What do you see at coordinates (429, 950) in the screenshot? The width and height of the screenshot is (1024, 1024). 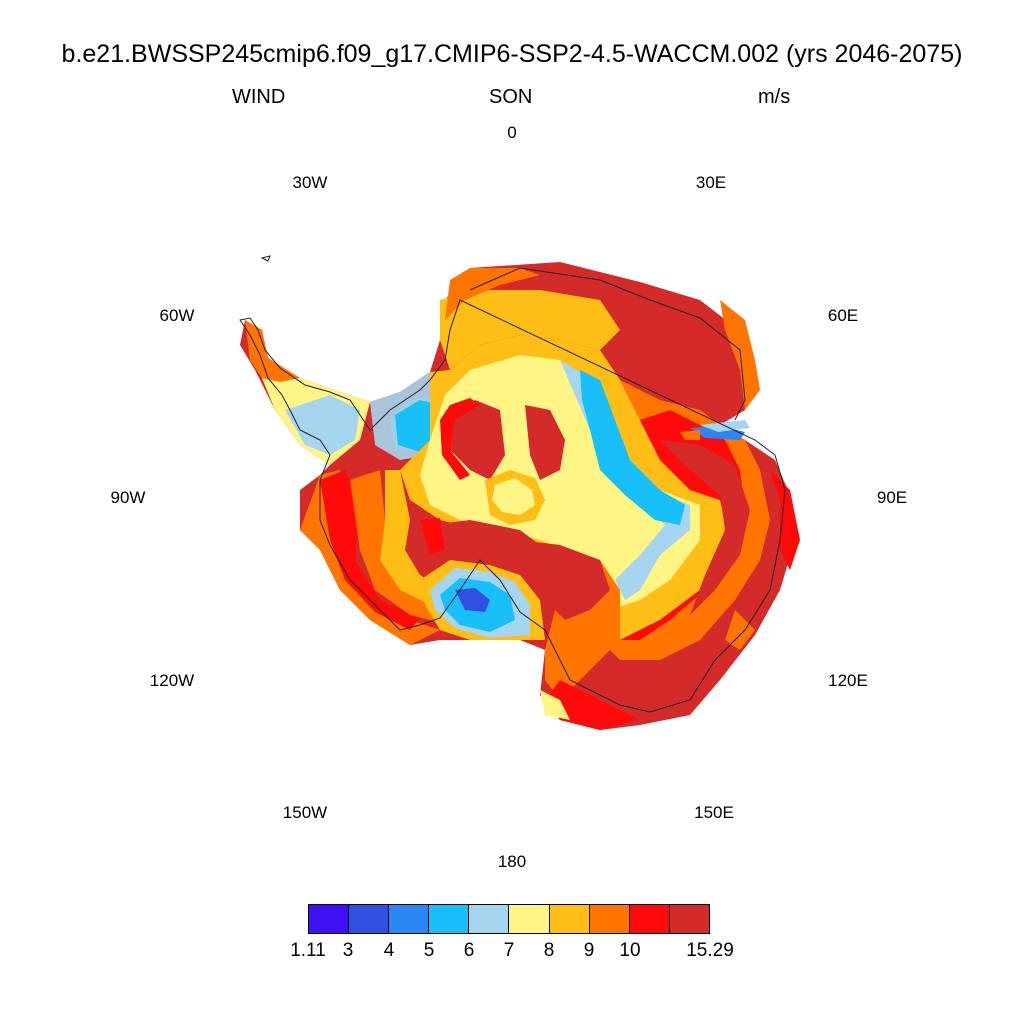 I see `colorbar-tick-label: 5` at bounding box center [429, 950].